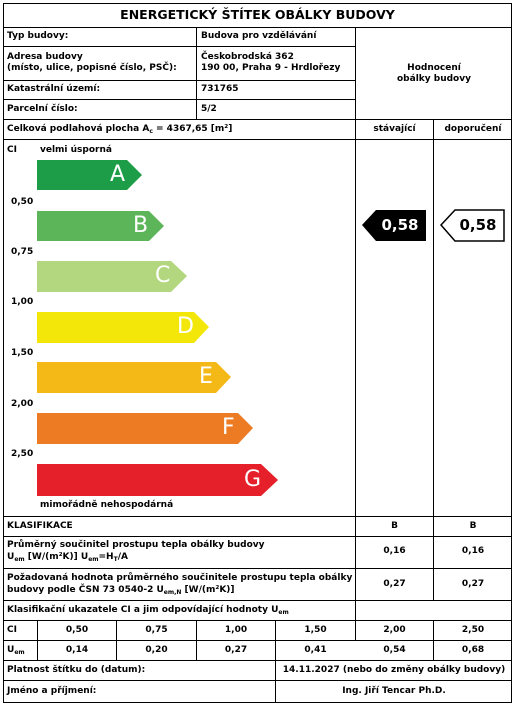 This screenshot has height=707, width=517. Describe the element at coordinates (77, 650) in the screenshot. I see `uem-value: 0,14` at that location.